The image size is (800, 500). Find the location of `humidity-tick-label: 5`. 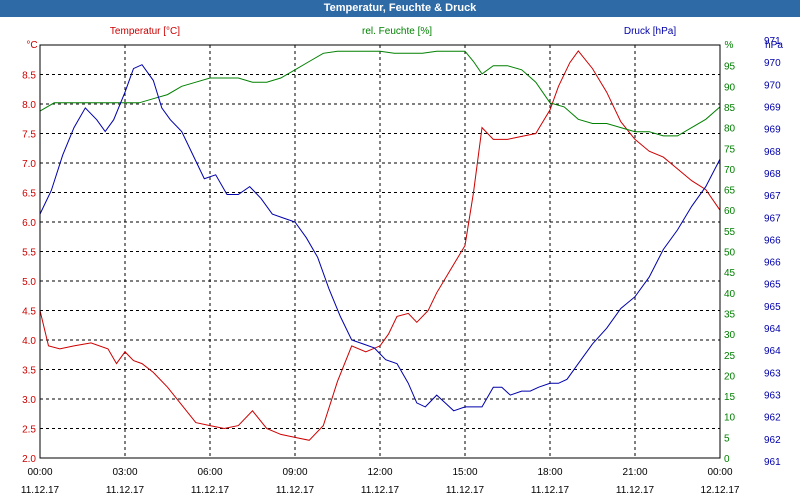

humidity-tick-label: 5 is located at coordinates (727, 438).